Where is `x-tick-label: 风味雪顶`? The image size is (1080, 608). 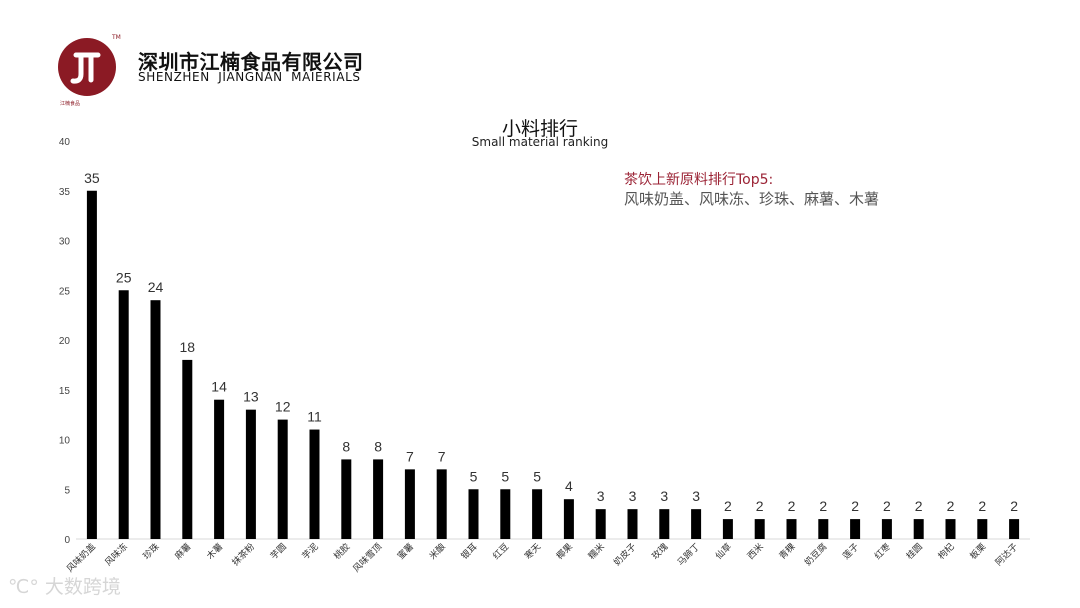 x-tick-label: 风味雪顶 is located at coordinates (367, 558).